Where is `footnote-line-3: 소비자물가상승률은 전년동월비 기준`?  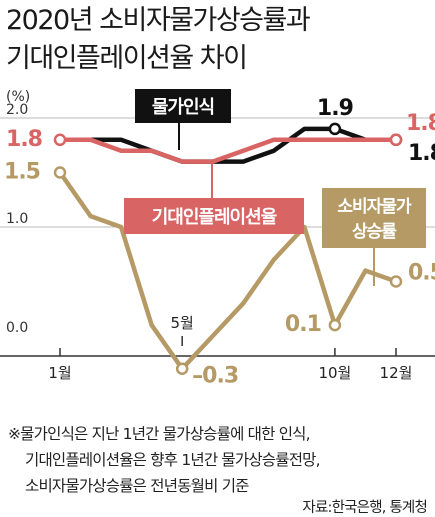 footnote-line-3: 소비자물가상승률은 전년동월비 기준 is located at coordinates (137, 486).